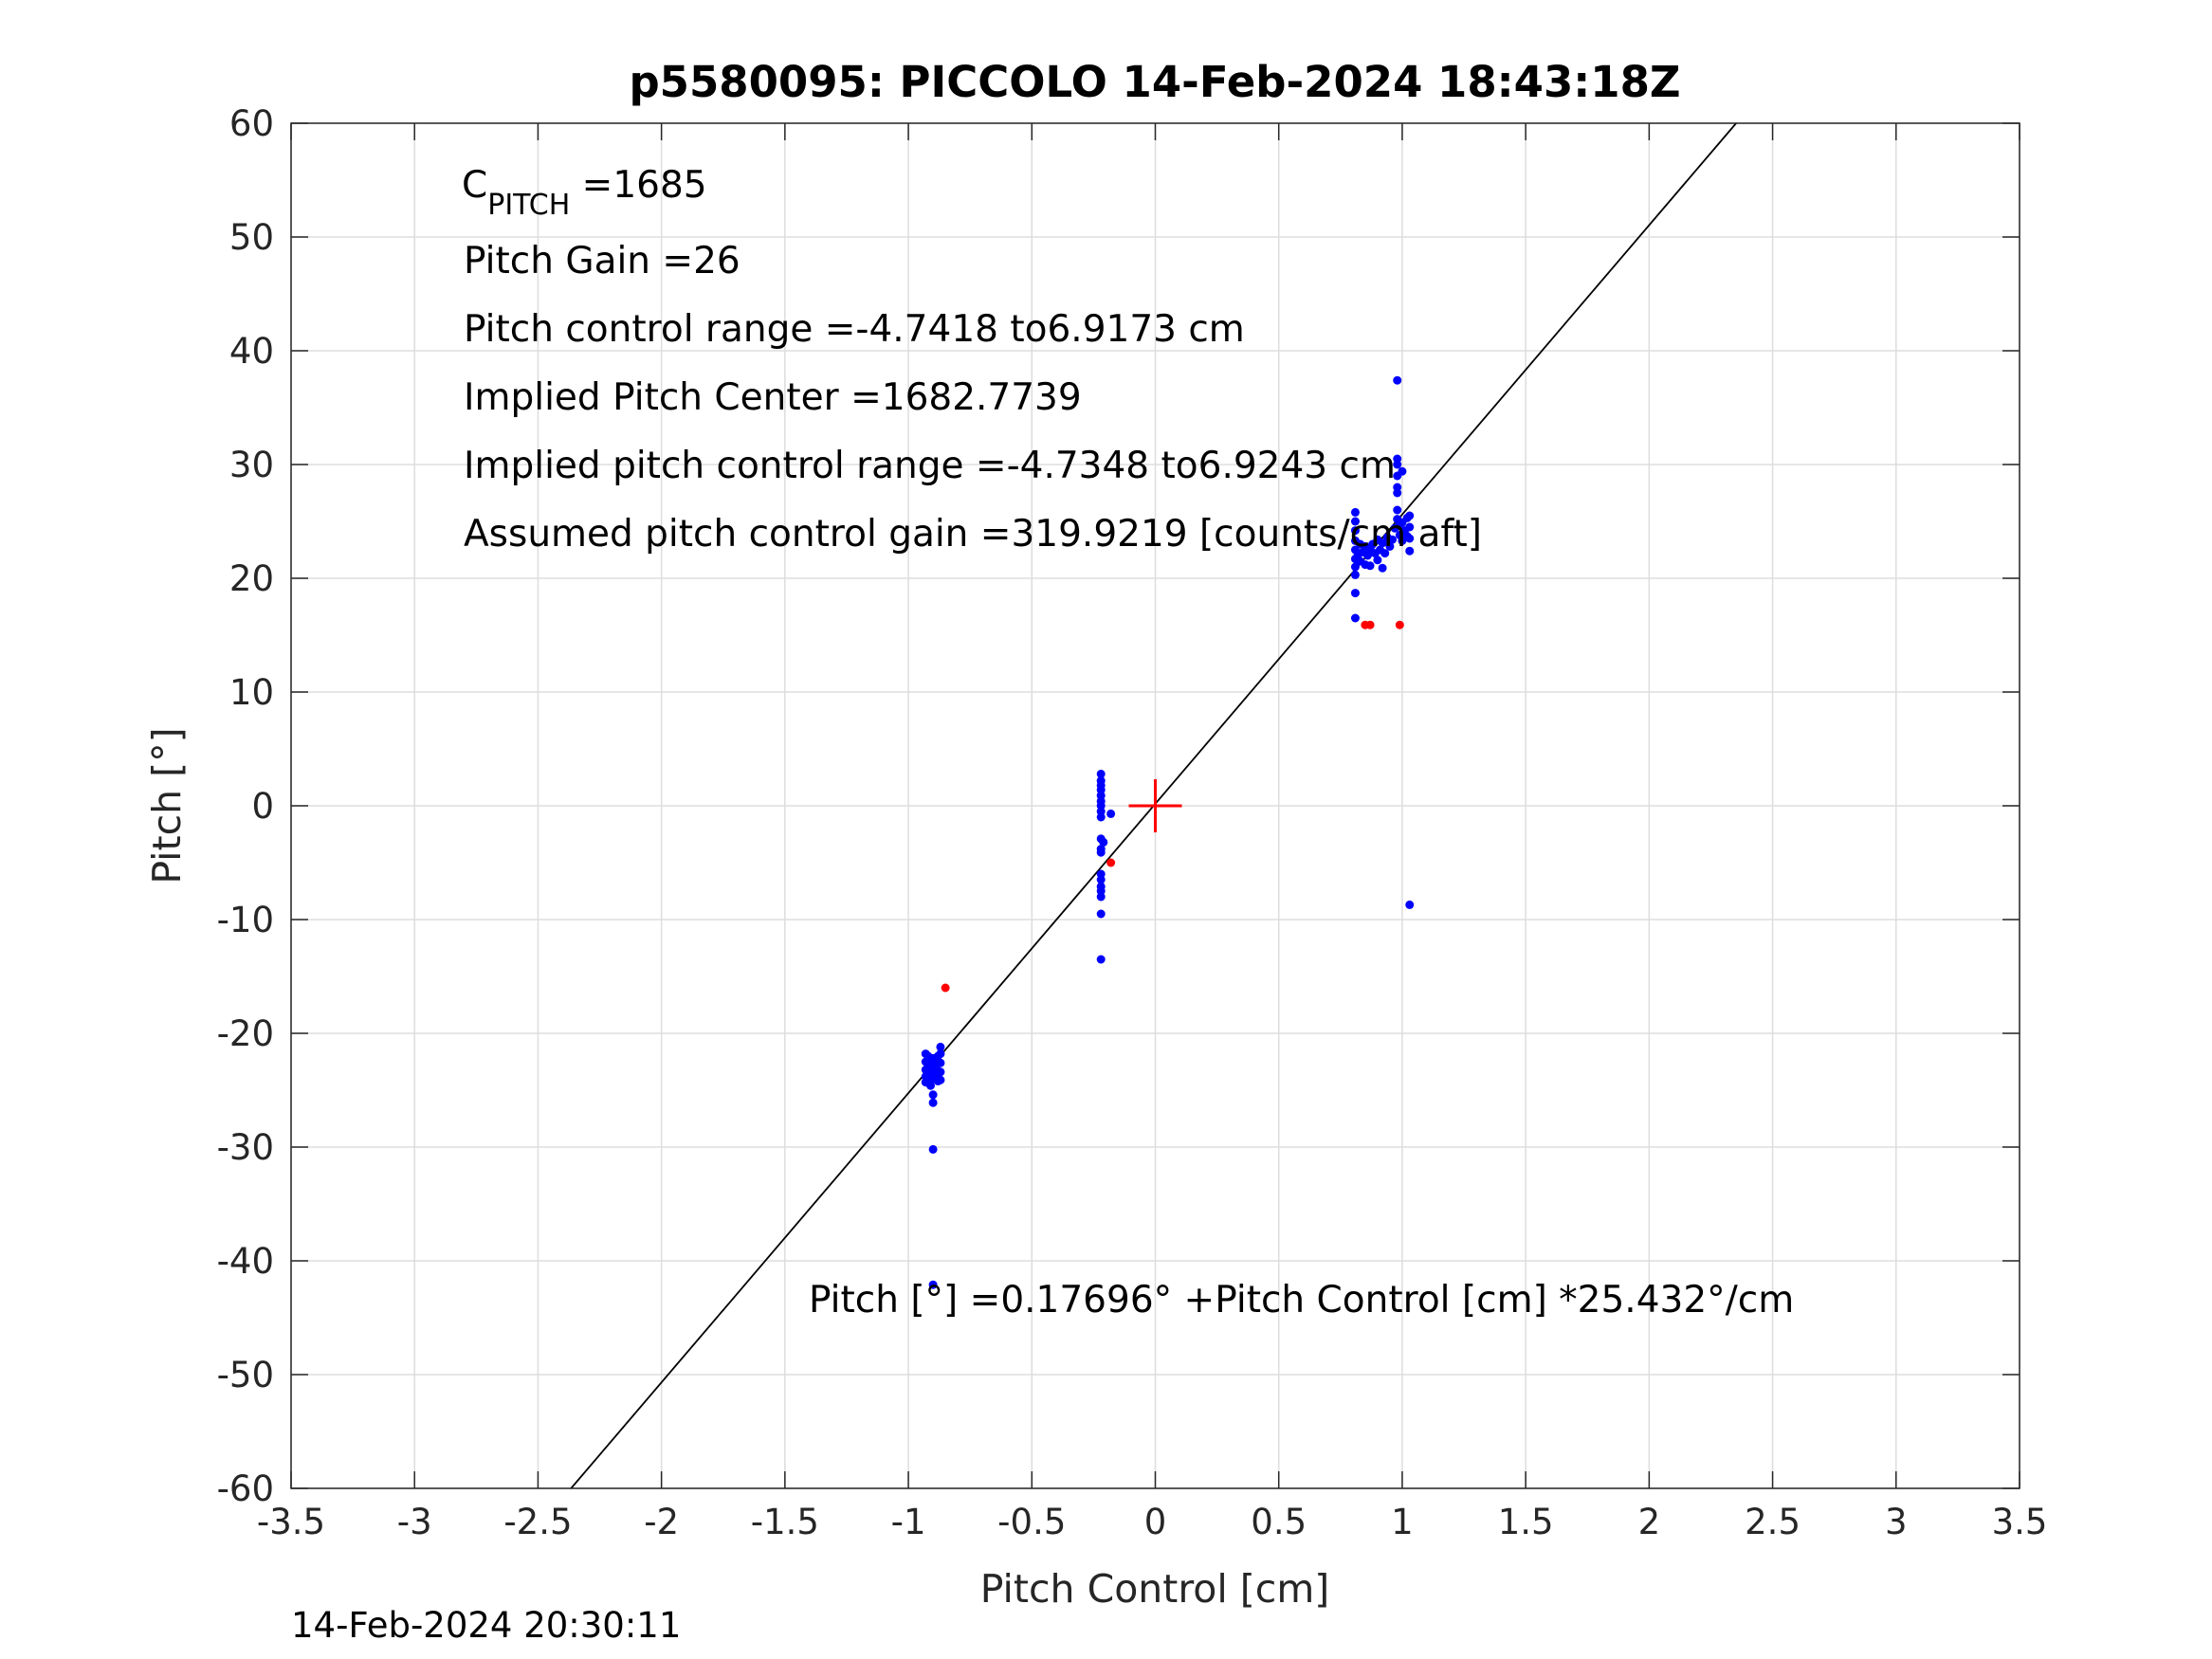 The height and width of the screenshot is (1659, 2212). What do you see at coordinates (1031, 1522) in the screenshot?
I see `x-tick-label: -0.5` at bounding box center [1031, 1522].